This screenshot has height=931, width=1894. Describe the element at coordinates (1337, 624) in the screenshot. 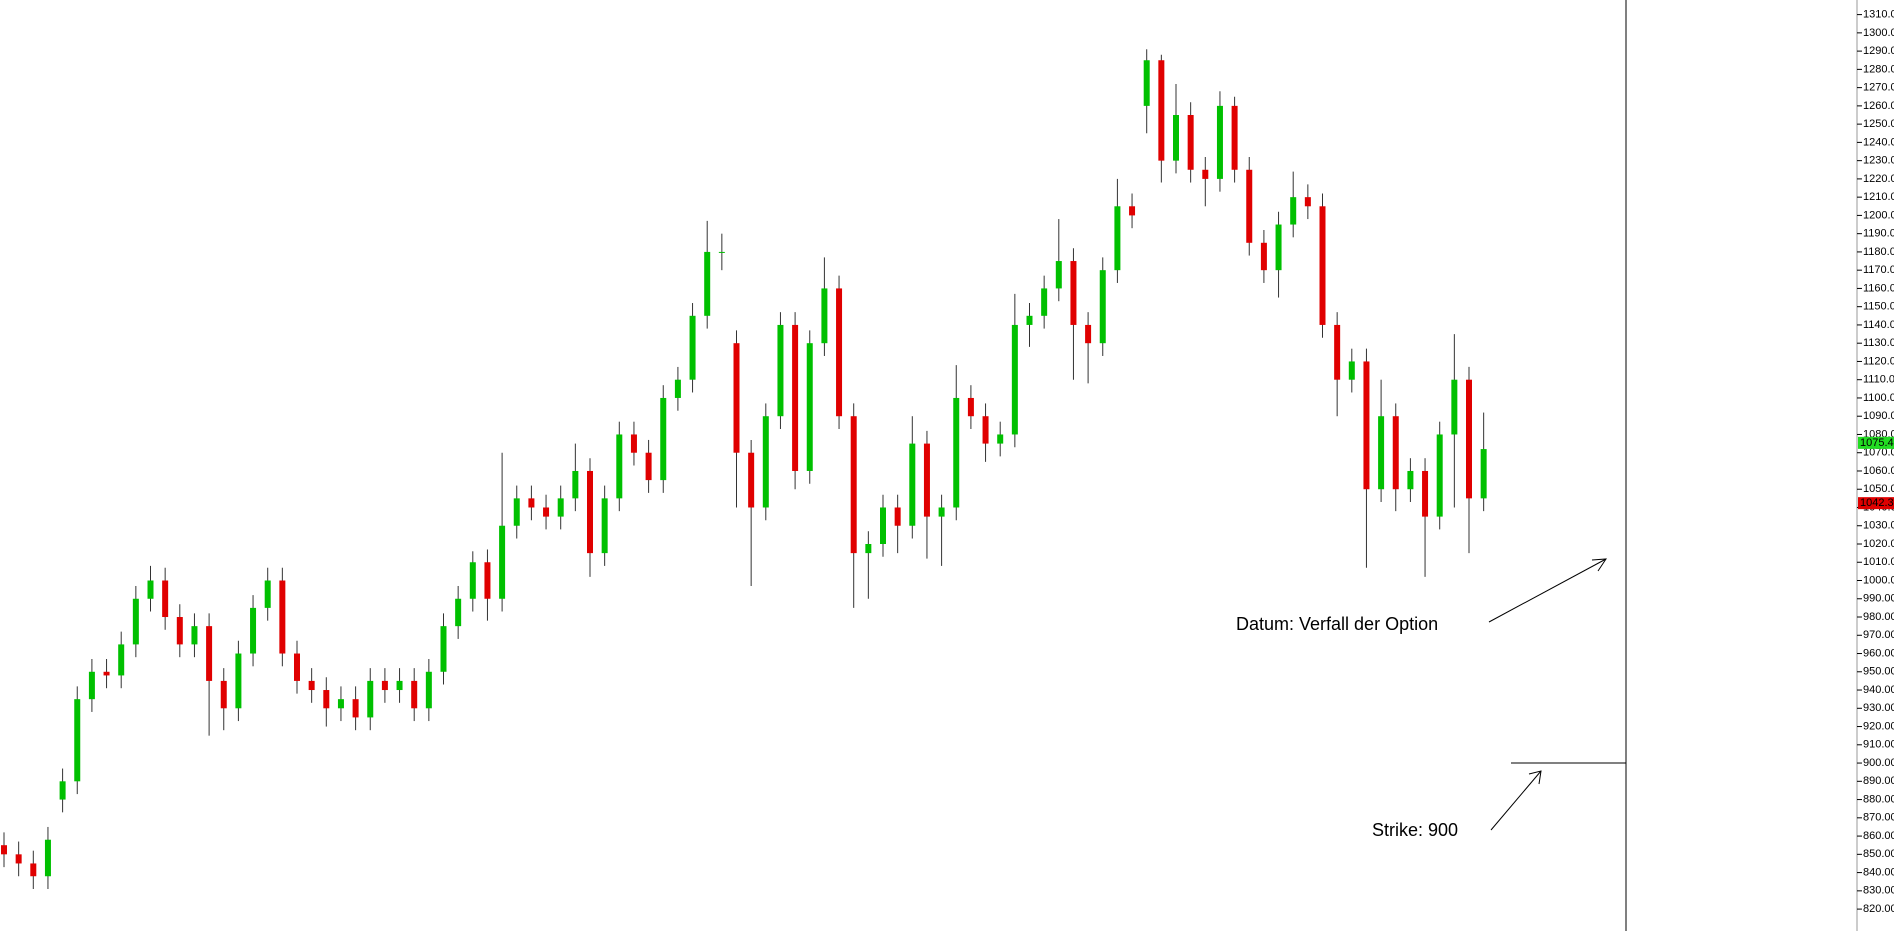

I see `expiry-annotation: Datum: Verfall der Option` at that location.